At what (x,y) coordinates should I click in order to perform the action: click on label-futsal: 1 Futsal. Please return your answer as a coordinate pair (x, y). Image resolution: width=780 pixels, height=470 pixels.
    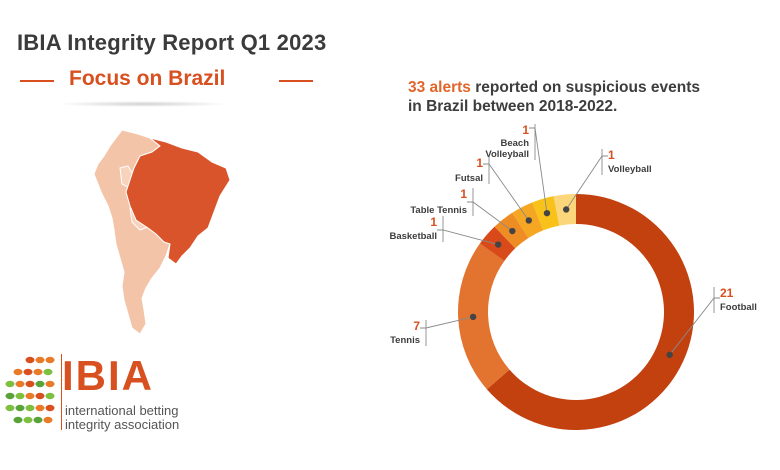
    Looking at the image, I should click on (494, 190).